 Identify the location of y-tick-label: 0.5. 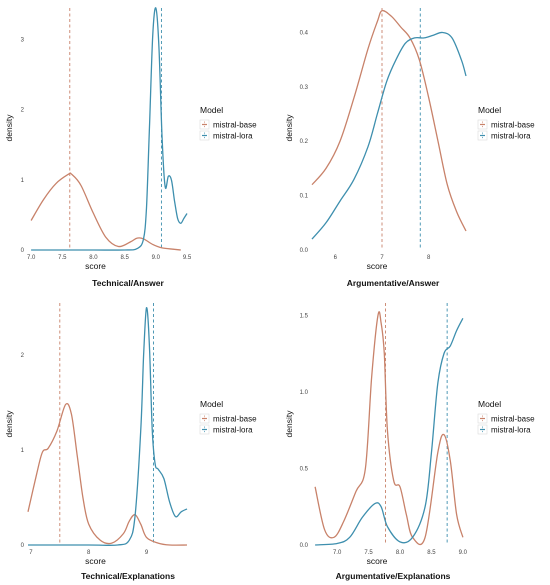
(304, 469).